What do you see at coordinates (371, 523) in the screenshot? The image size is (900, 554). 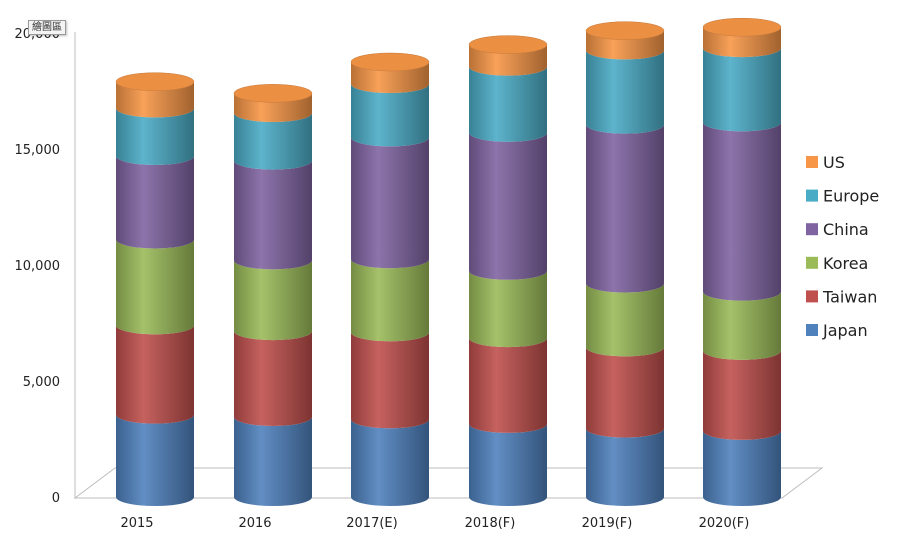 I see `x-tick-label: 2017(E)` at bounding box center [371, 523].